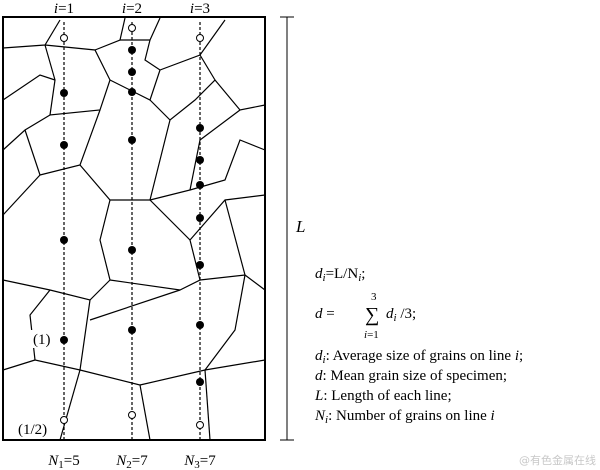 This screenshot has height=470, width=600. I want to click on grain-count: N2=7, so click(131, 461).